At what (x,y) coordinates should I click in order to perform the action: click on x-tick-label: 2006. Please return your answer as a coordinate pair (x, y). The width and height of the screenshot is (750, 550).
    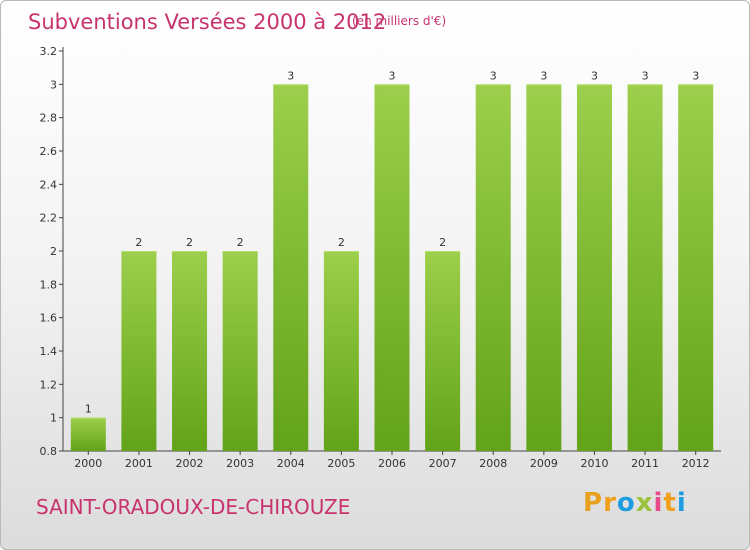
    Looking at the image, I should click on (392, 463).